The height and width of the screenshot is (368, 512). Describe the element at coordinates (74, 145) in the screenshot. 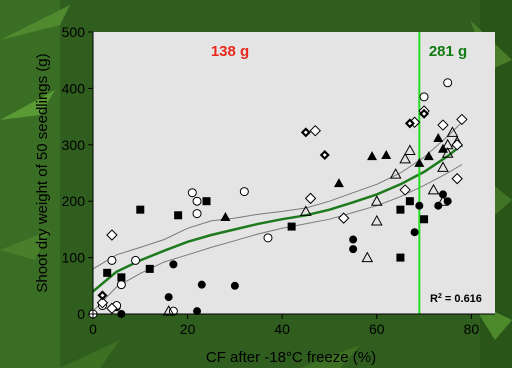

I see `y-tick-label: 300` at that location.